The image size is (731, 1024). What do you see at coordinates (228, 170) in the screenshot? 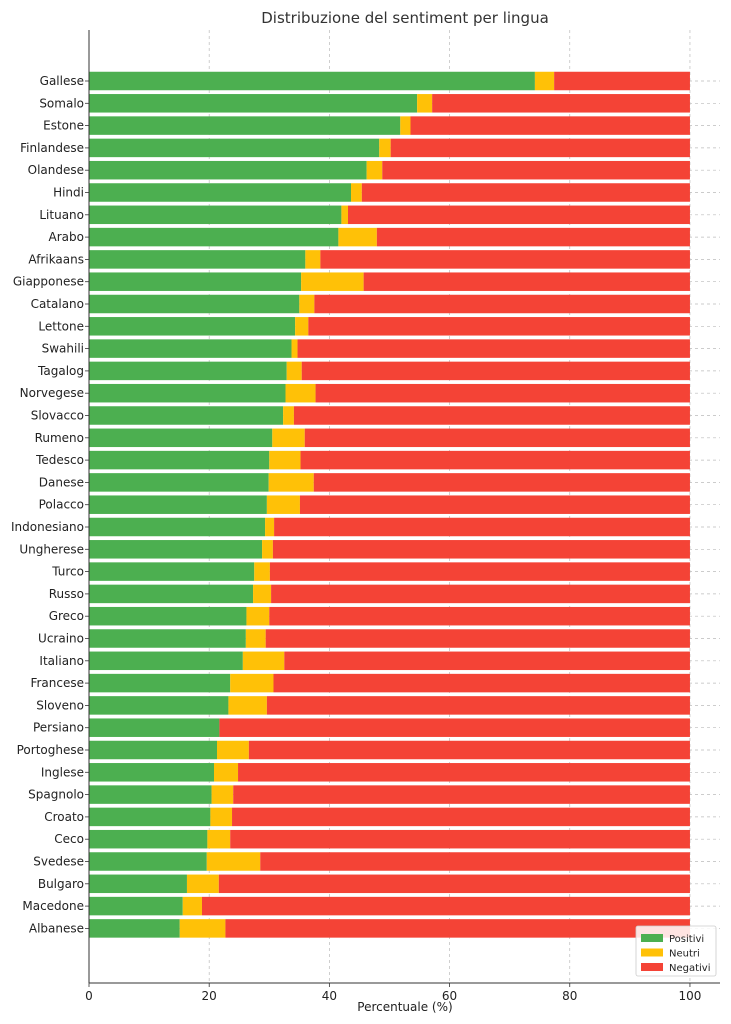
I see `bar-positivi-olandese` at bounding box center [228, 170].